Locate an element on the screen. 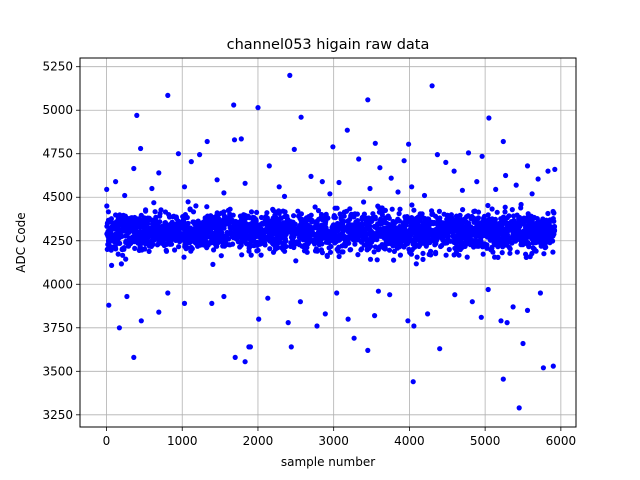 This screenshot has width=640, height=480. y-tick-label: 3500 is located at coordinates (57, 371).